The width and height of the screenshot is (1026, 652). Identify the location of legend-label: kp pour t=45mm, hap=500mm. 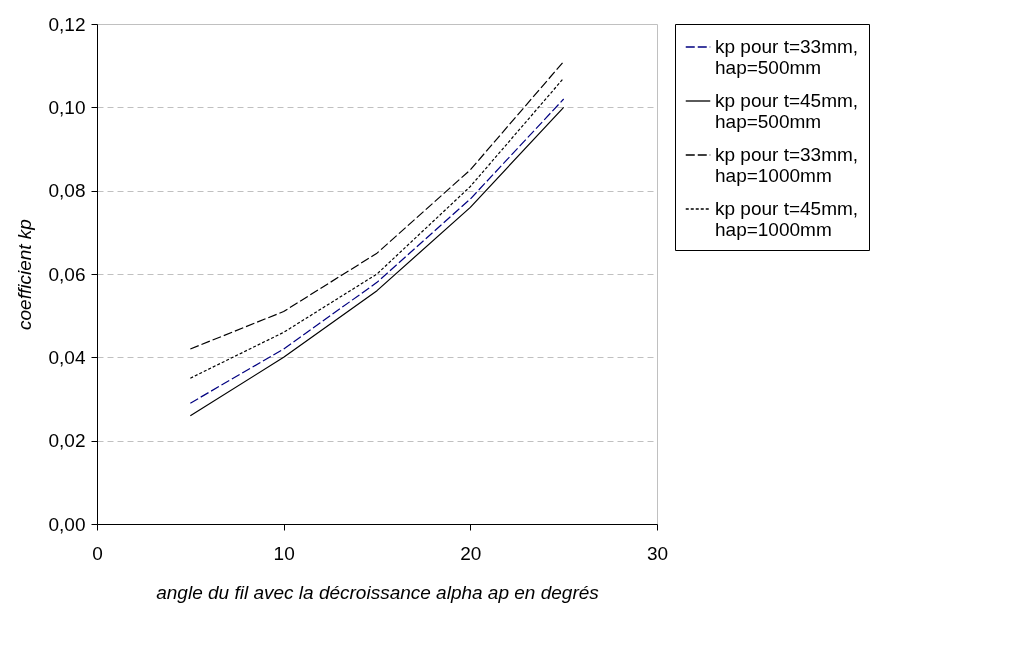
(787, 111).